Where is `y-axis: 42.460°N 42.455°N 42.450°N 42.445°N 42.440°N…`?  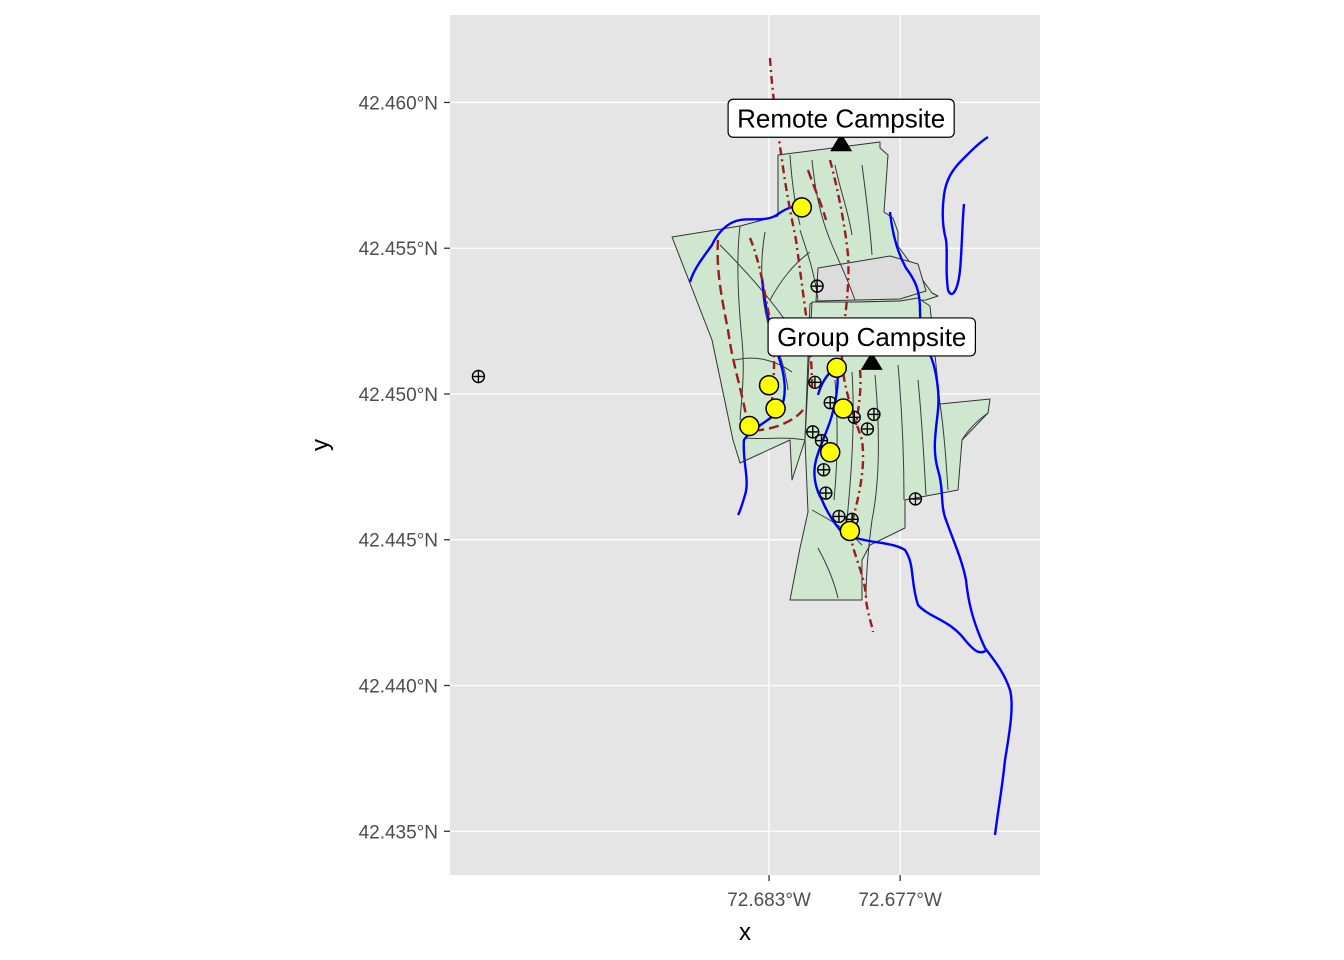
y-axis: 42.460°N 42.455°N 42.450°N 42.445°N 42.440°N… is located at coordinates (404, 468).